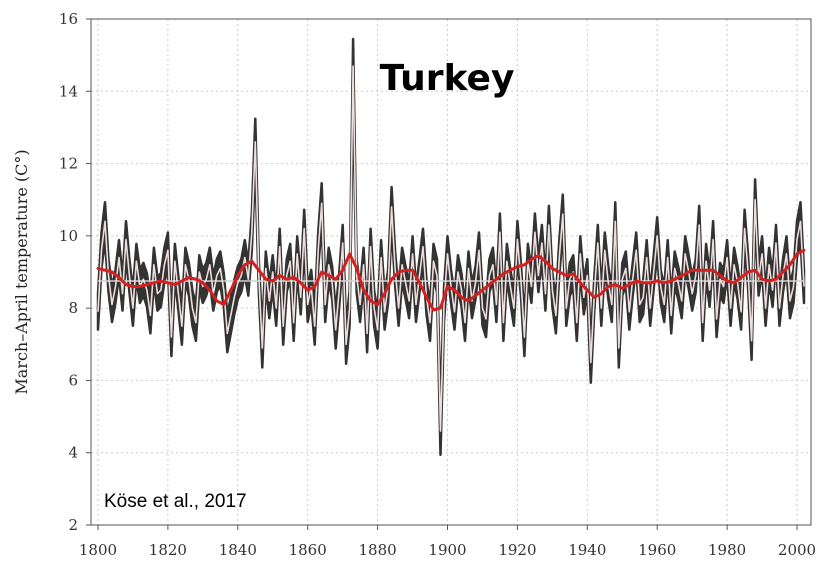 This screenshot has width=830, height=575. I want to click on y-tick-label: 8, so click(73, 308).